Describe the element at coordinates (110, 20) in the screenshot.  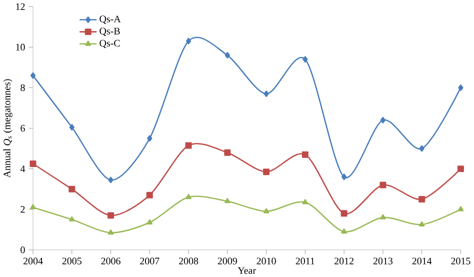
I see `legend-label: Qs-A` at that location.